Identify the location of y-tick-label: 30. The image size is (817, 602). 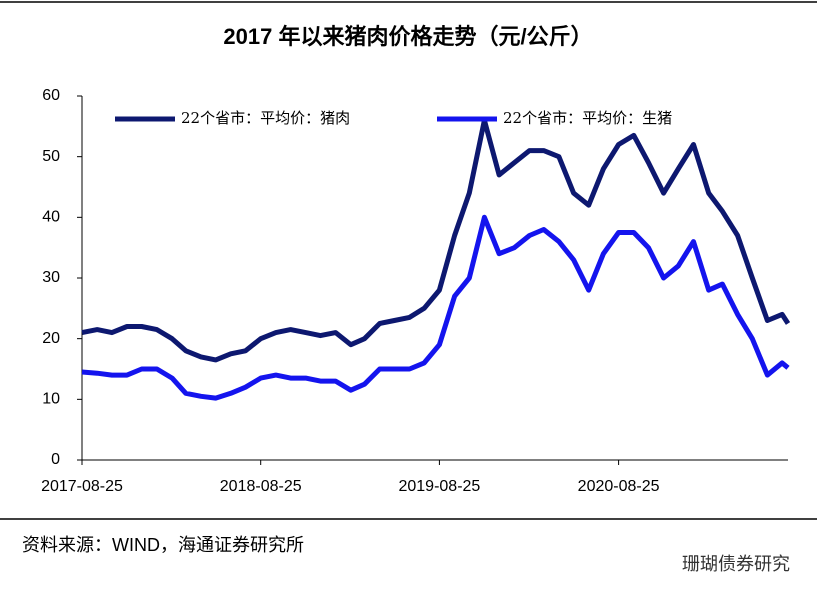
(51, 277).